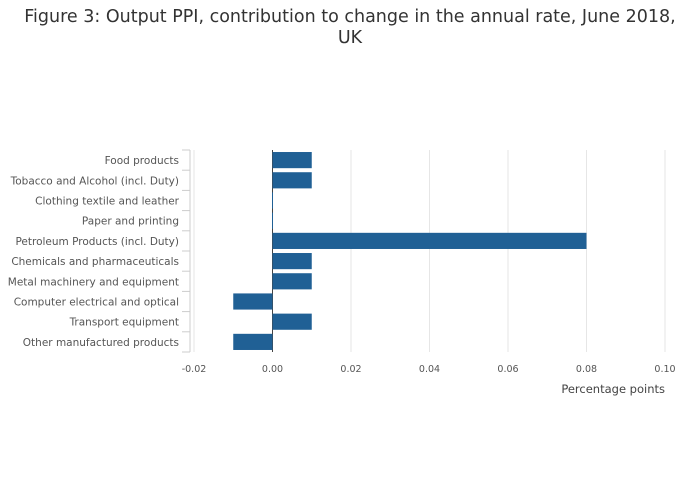  What do you see at coordinates (95, 262) in the screenshot?
I see `y-tick-label: Chemicals and pharmaceuticals` at bounding box center [95, 262].